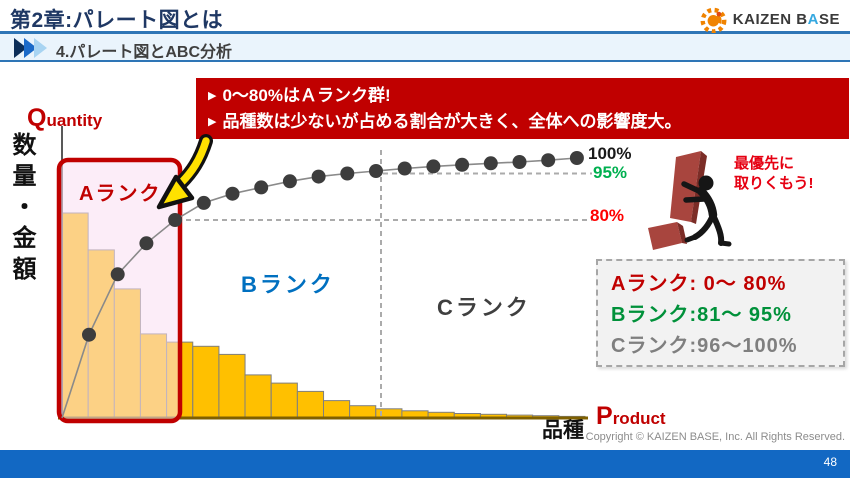  Describe the element at coordinates (786, 19) in the screenshot. I see `logo-text: KAIZEN BASE` at that location.